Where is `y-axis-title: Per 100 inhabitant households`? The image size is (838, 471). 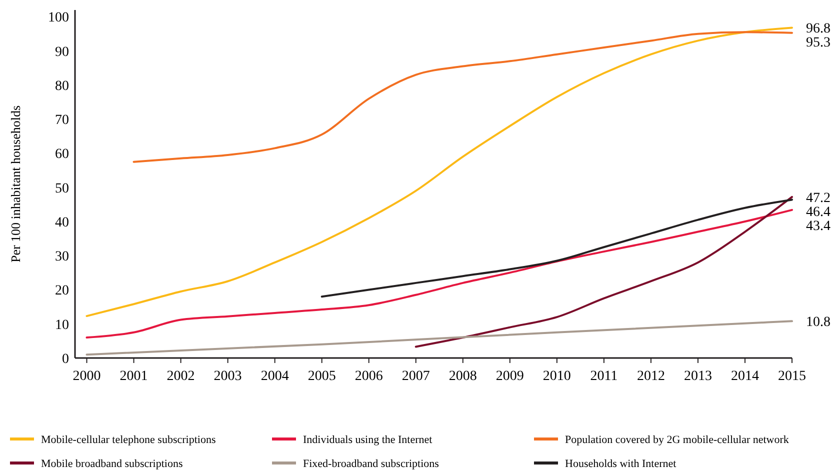
y-axis-title: Per 100 inhabitant households is located at coordinates (15, 184).